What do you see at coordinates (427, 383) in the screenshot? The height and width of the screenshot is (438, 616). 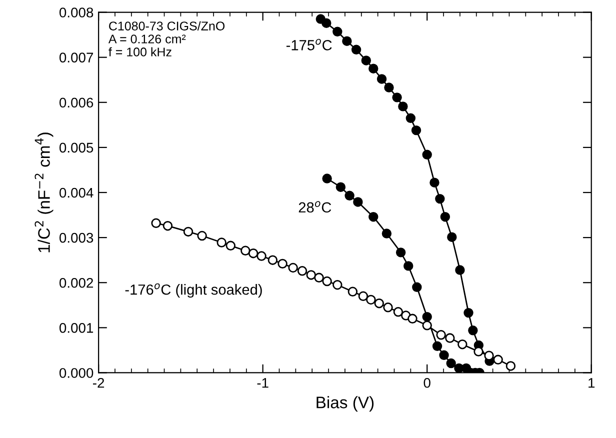 I see `x-tick-label: 0` at bounding box center [427, 383].